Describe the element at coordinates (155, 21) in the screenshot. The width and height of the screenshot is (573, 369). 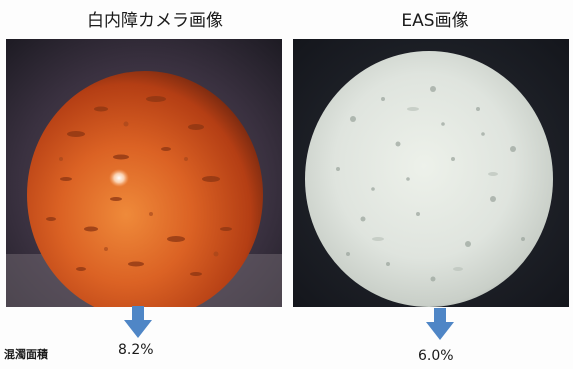
I see `cataract-camera-title: 白内障カメラ画像` at that location.